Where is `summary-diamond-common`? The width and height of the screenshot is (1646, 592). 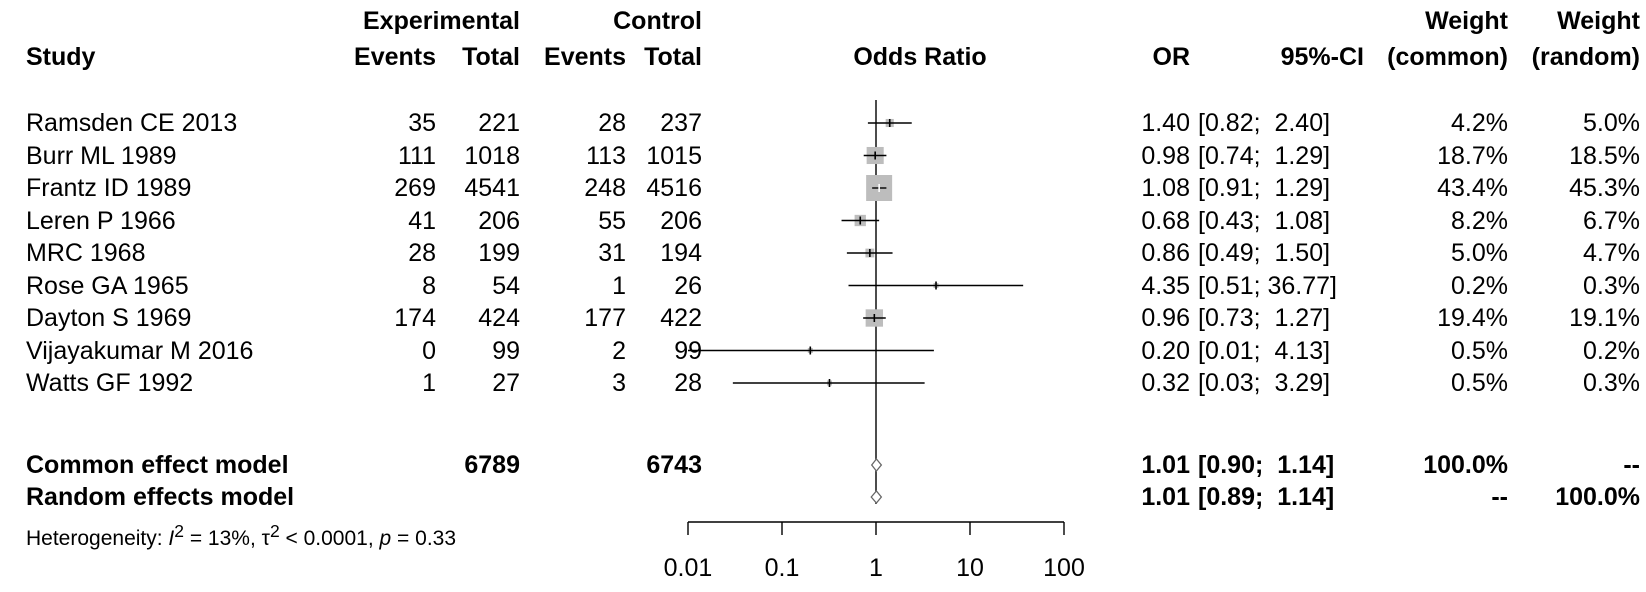 summary-diamond-common is located at coordinates (876, 465).